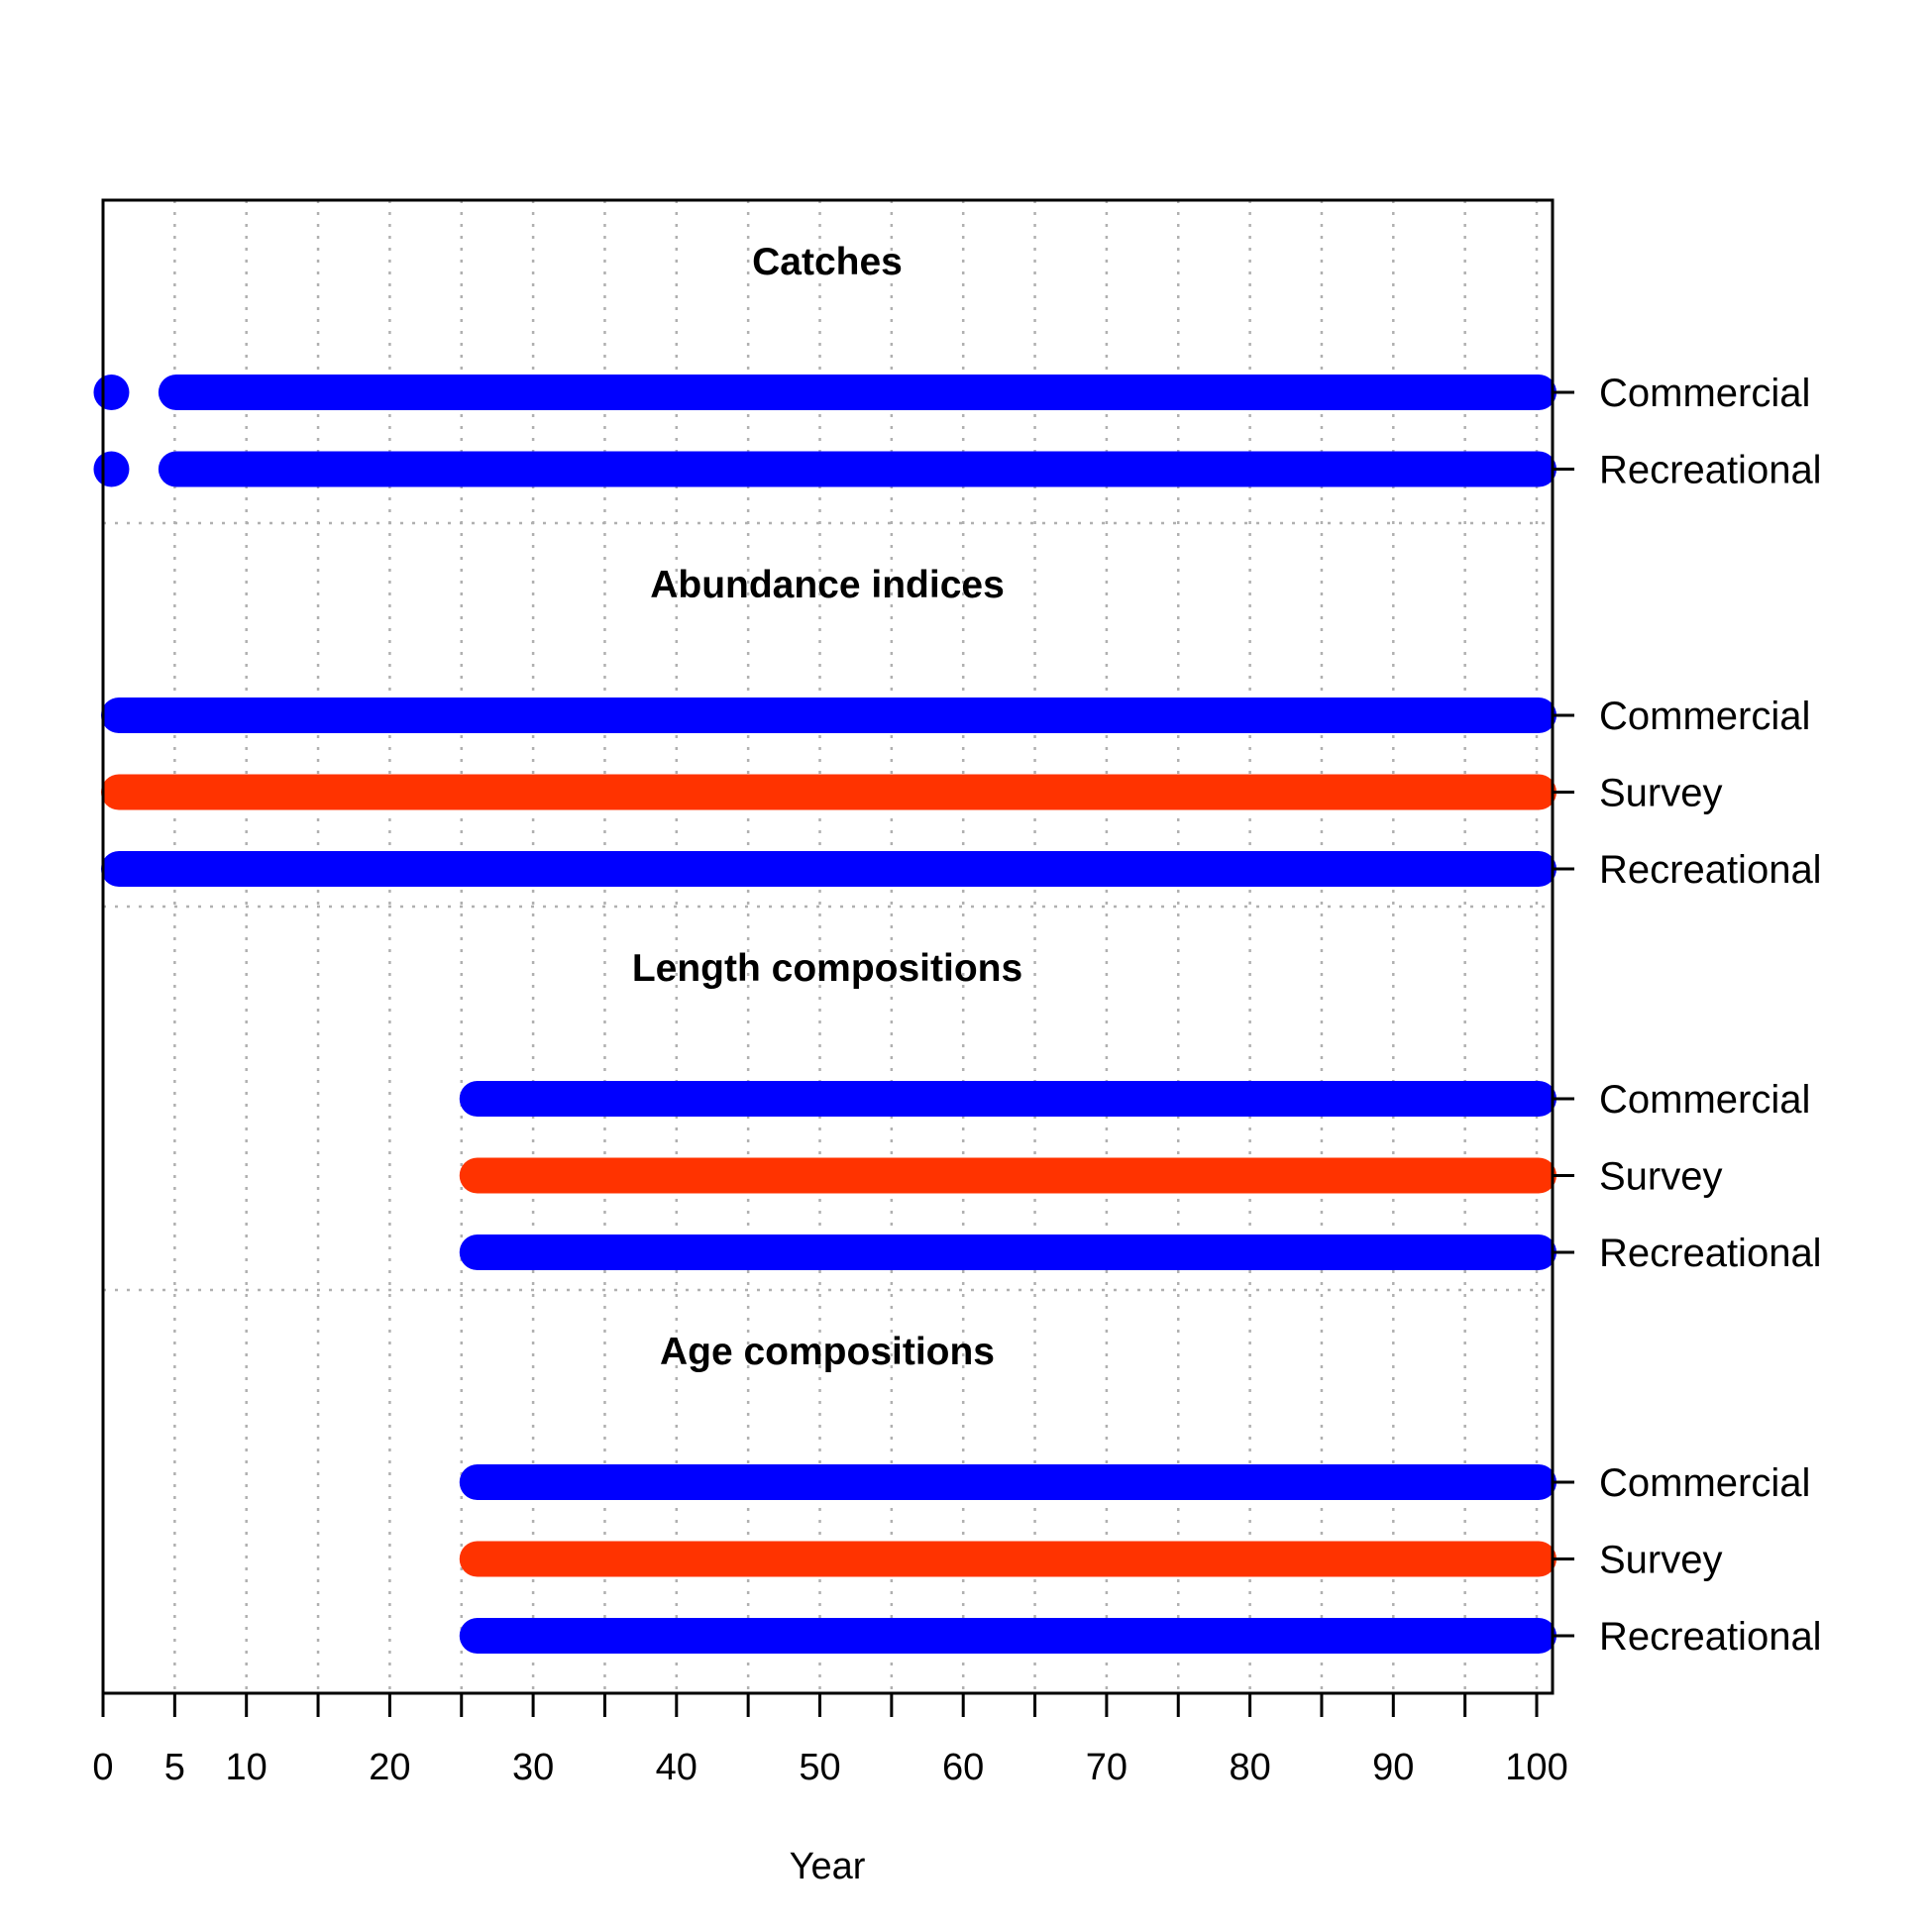 The height and width of the screenshot is (1932, 1932). Describe the element at coordinates (677, 1767) in the screenshot. I see `x-tick-label: 40` at that location.